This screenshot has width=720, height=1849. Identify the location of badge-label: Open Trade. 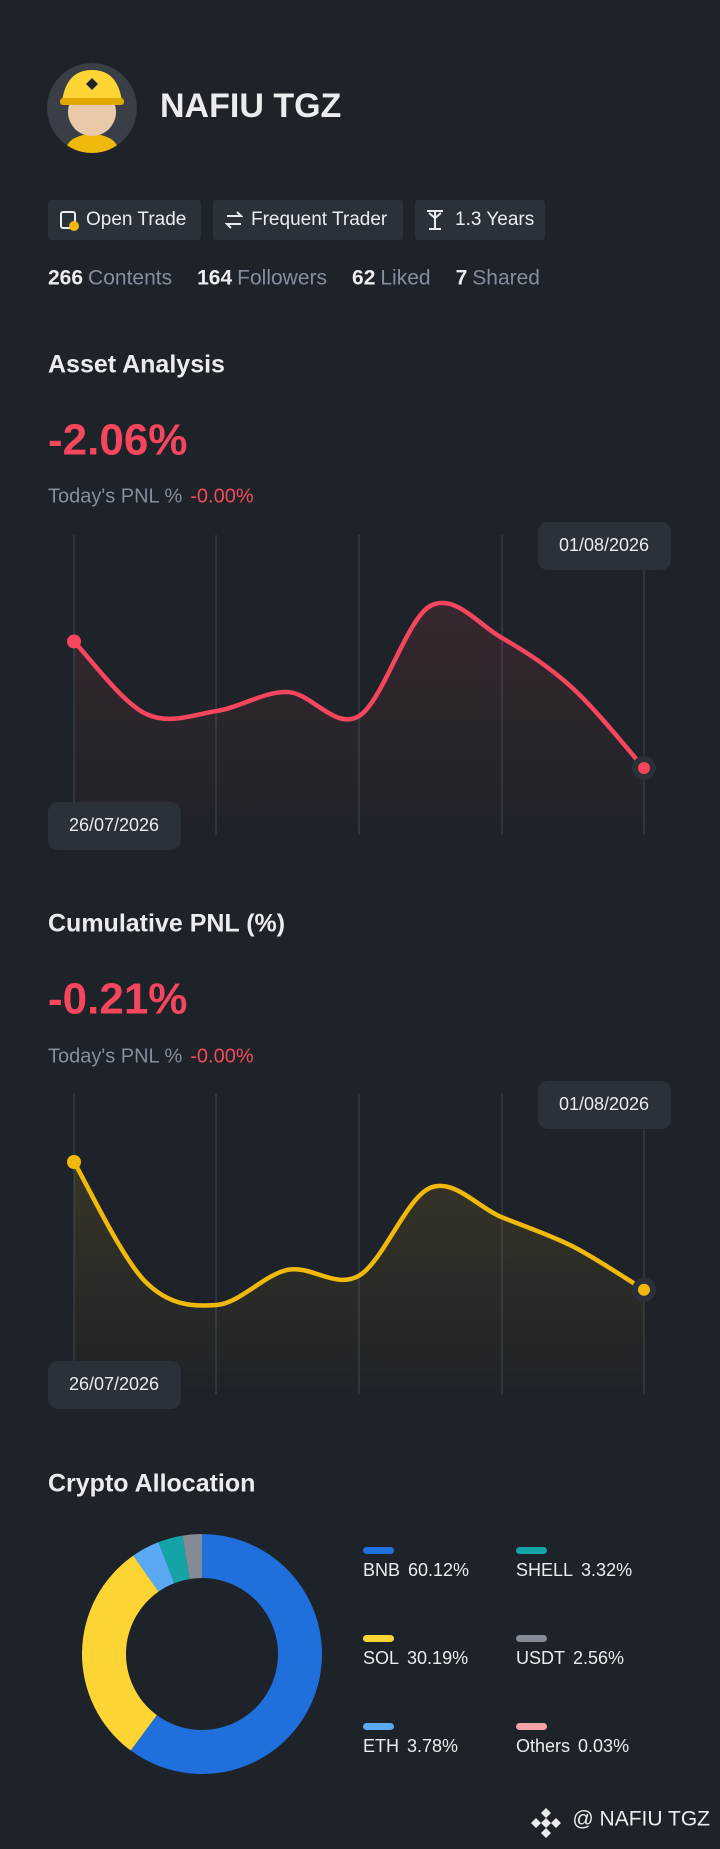
(136, 219).